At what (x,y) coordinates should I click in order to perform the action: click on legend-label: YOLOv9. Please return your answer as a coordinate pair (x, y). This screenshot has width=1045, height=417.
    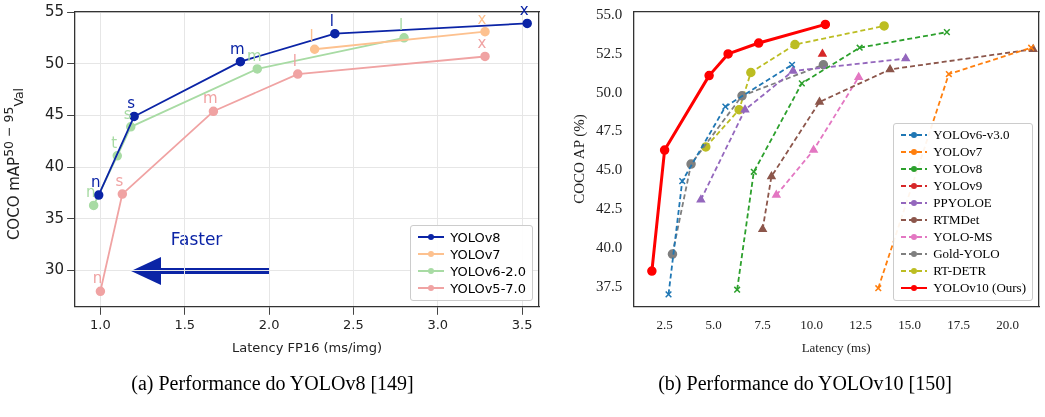
    Looking at the image, I should click on (958, 186).